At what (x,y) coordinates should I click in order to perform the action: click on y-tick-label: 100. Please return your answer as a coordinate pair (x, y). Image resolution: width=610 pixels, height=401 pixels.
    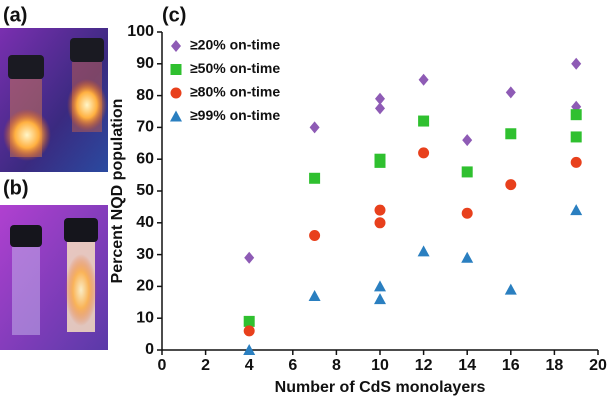
    Looking at the image, I should click on (140, 31).